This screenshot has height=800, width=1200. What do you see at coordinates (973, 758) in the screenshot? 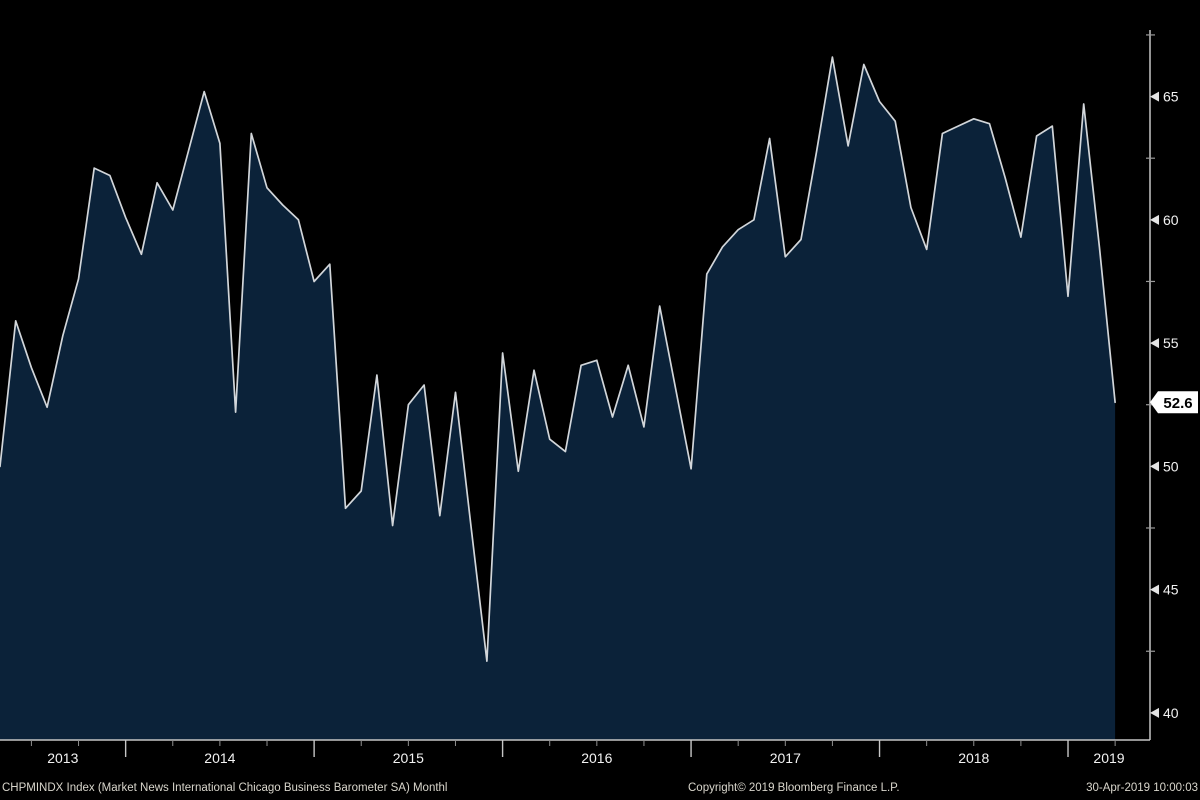
I see `year-label: 2018` at bounding box center [973, 758].